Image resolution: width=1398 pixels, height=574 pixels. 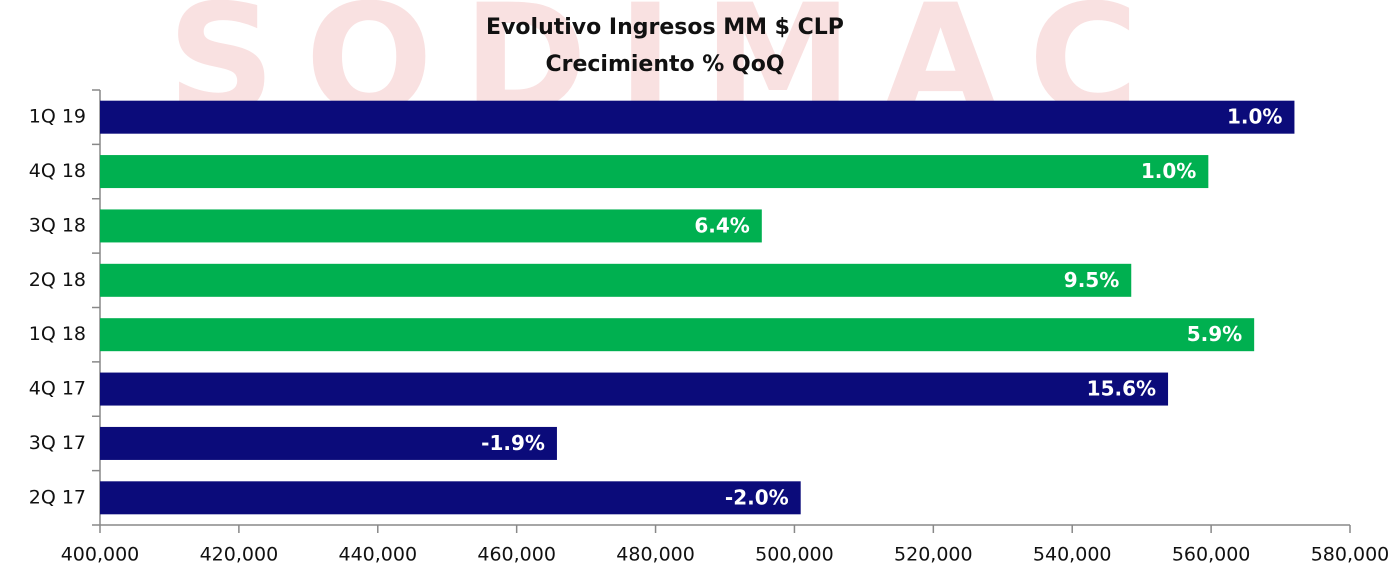 What do you see at coordinates (57, 171) in the screenshot?
I see `y-tick-label: 4Q 18` at bounding box center [57, 171].